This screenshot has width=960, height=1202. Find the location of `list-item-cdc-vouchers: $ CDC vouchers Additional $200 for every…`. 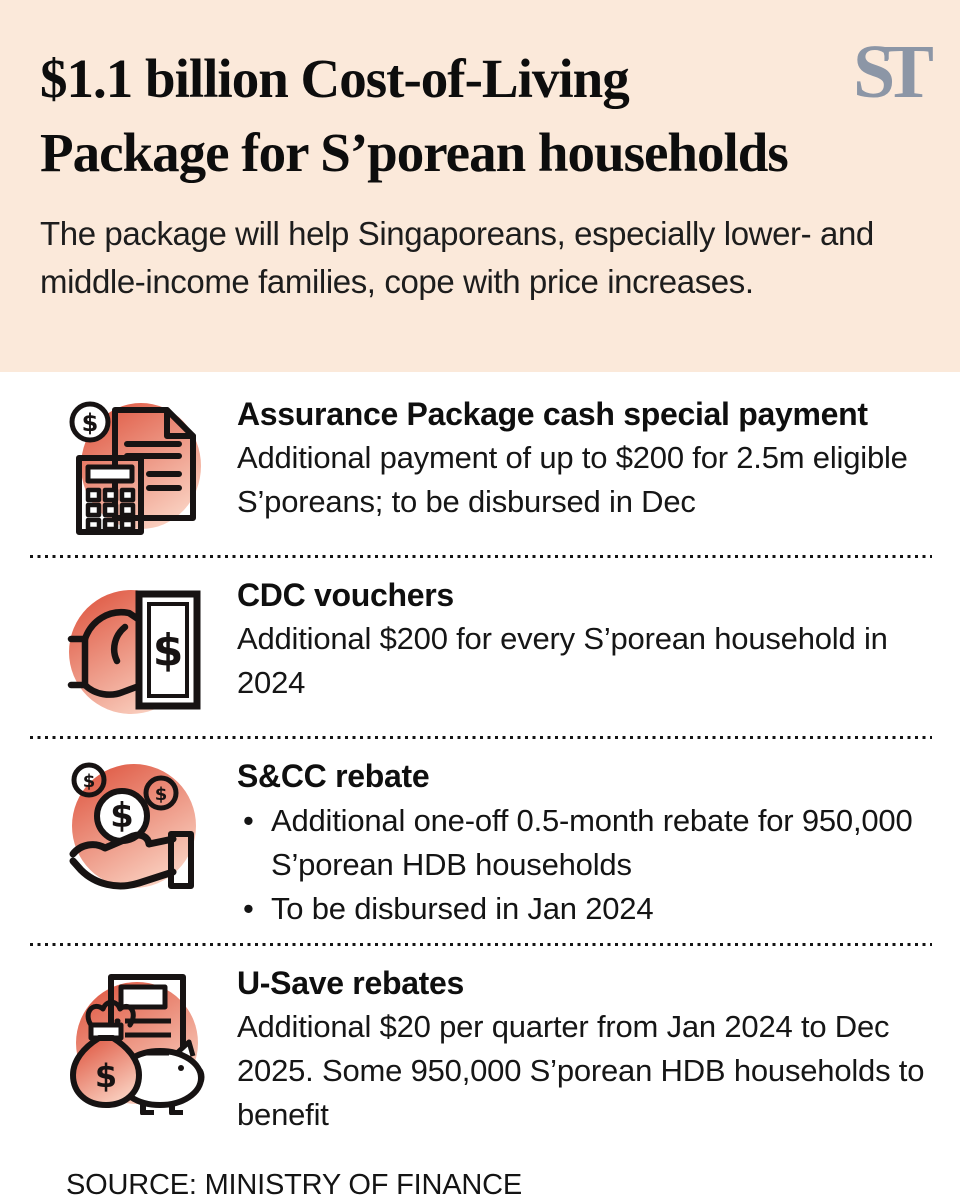

list-item-cdc-vouchers: $ CDC vouchers Additional $200 for every… is located at coordinates (481, 647).